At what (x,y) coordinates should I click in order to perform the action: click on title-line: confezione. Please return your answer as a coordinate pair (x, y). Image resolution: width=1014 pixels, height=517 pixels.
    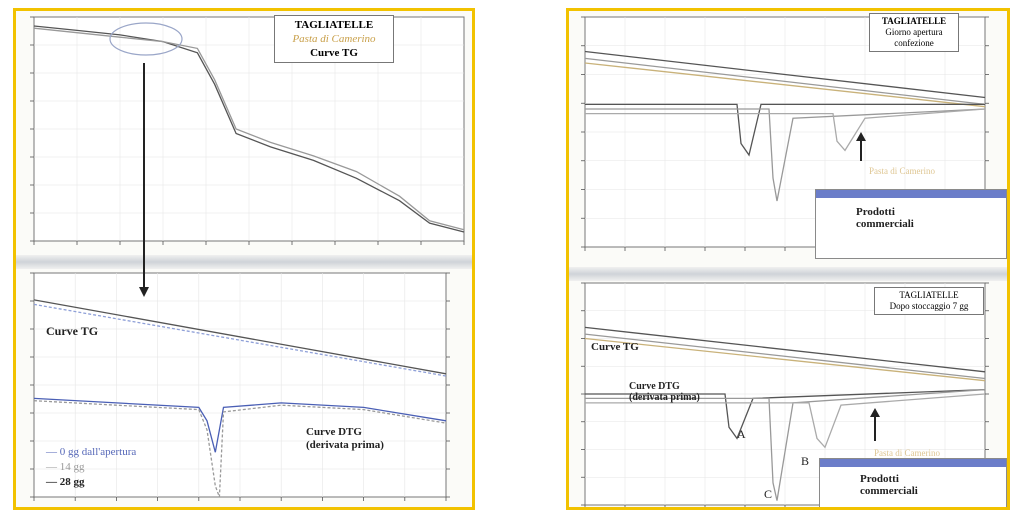
    Looking at the image, I should click on (914, 43).